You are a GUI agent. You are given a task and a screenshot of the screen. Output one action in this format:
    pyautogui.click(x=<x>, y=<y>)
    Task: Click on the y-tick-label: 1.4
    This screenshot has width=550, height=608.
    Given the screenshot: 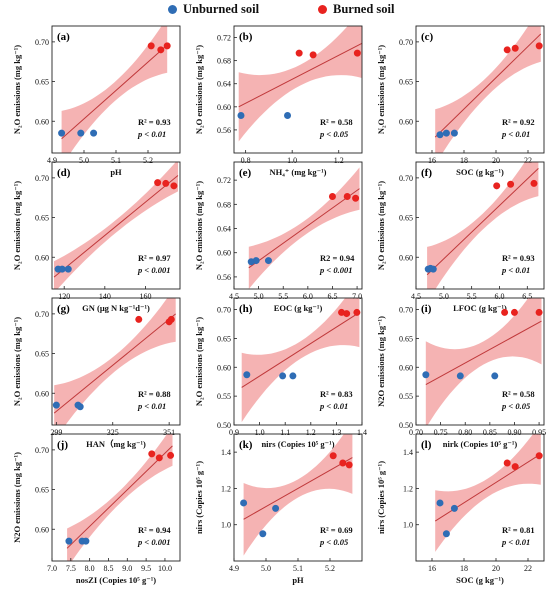 What is the action you would take?
    pyautogui.click(x=226, y=452)
    